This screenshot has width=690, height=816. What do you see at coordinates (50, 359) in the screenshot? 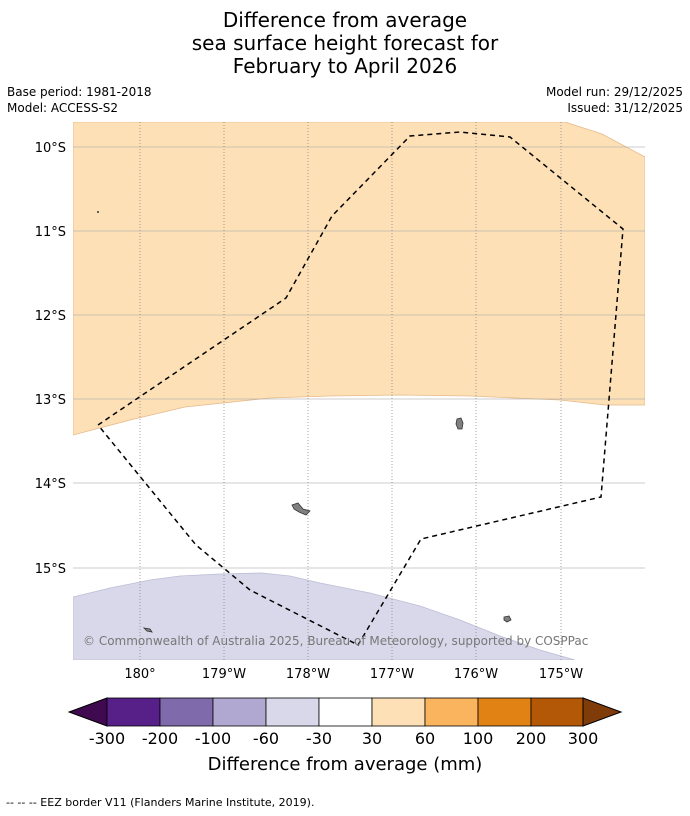
I see `latitude-labels: 10°S 11°S 12°S 13°S 14°S 15°S` at bounding box center [50, 359].